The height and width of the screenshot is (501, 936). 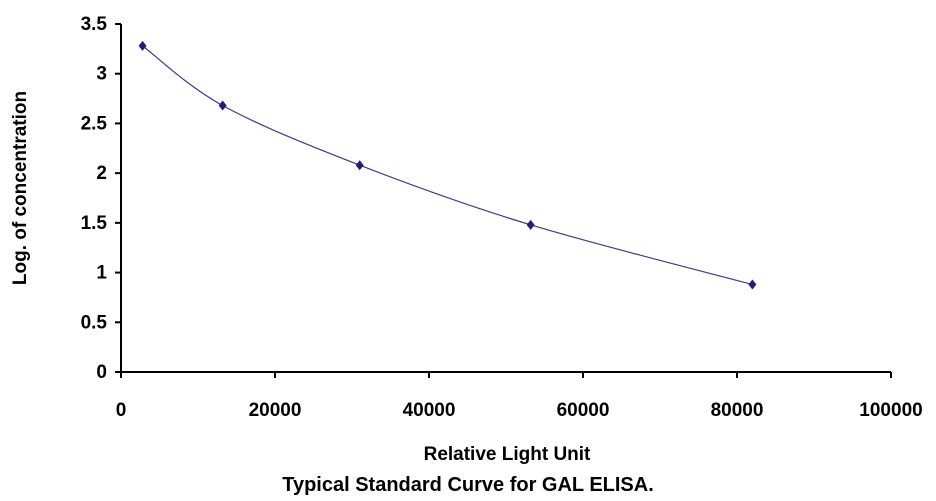 I want to click on x-axis-ticks: 0 20000 40000 60000 80000 100000, so click(x=519, y=396).